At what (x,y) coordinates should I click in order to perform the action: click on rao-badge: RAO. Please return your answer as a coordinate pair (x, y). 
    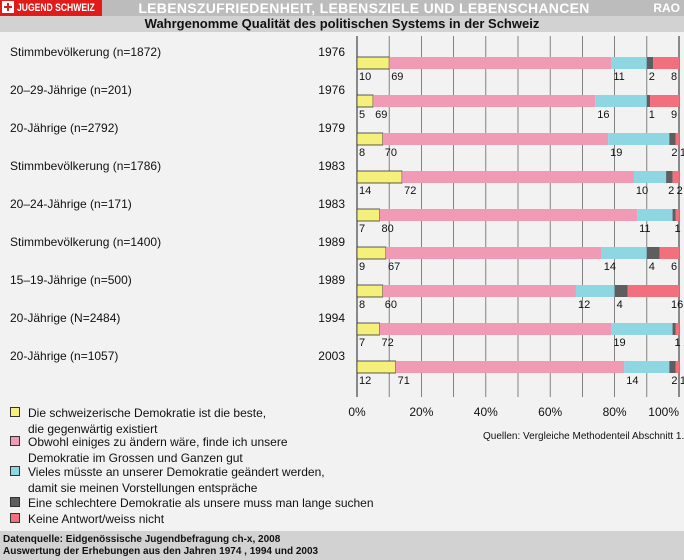
    Looking at the image, I should click on (666, 8).